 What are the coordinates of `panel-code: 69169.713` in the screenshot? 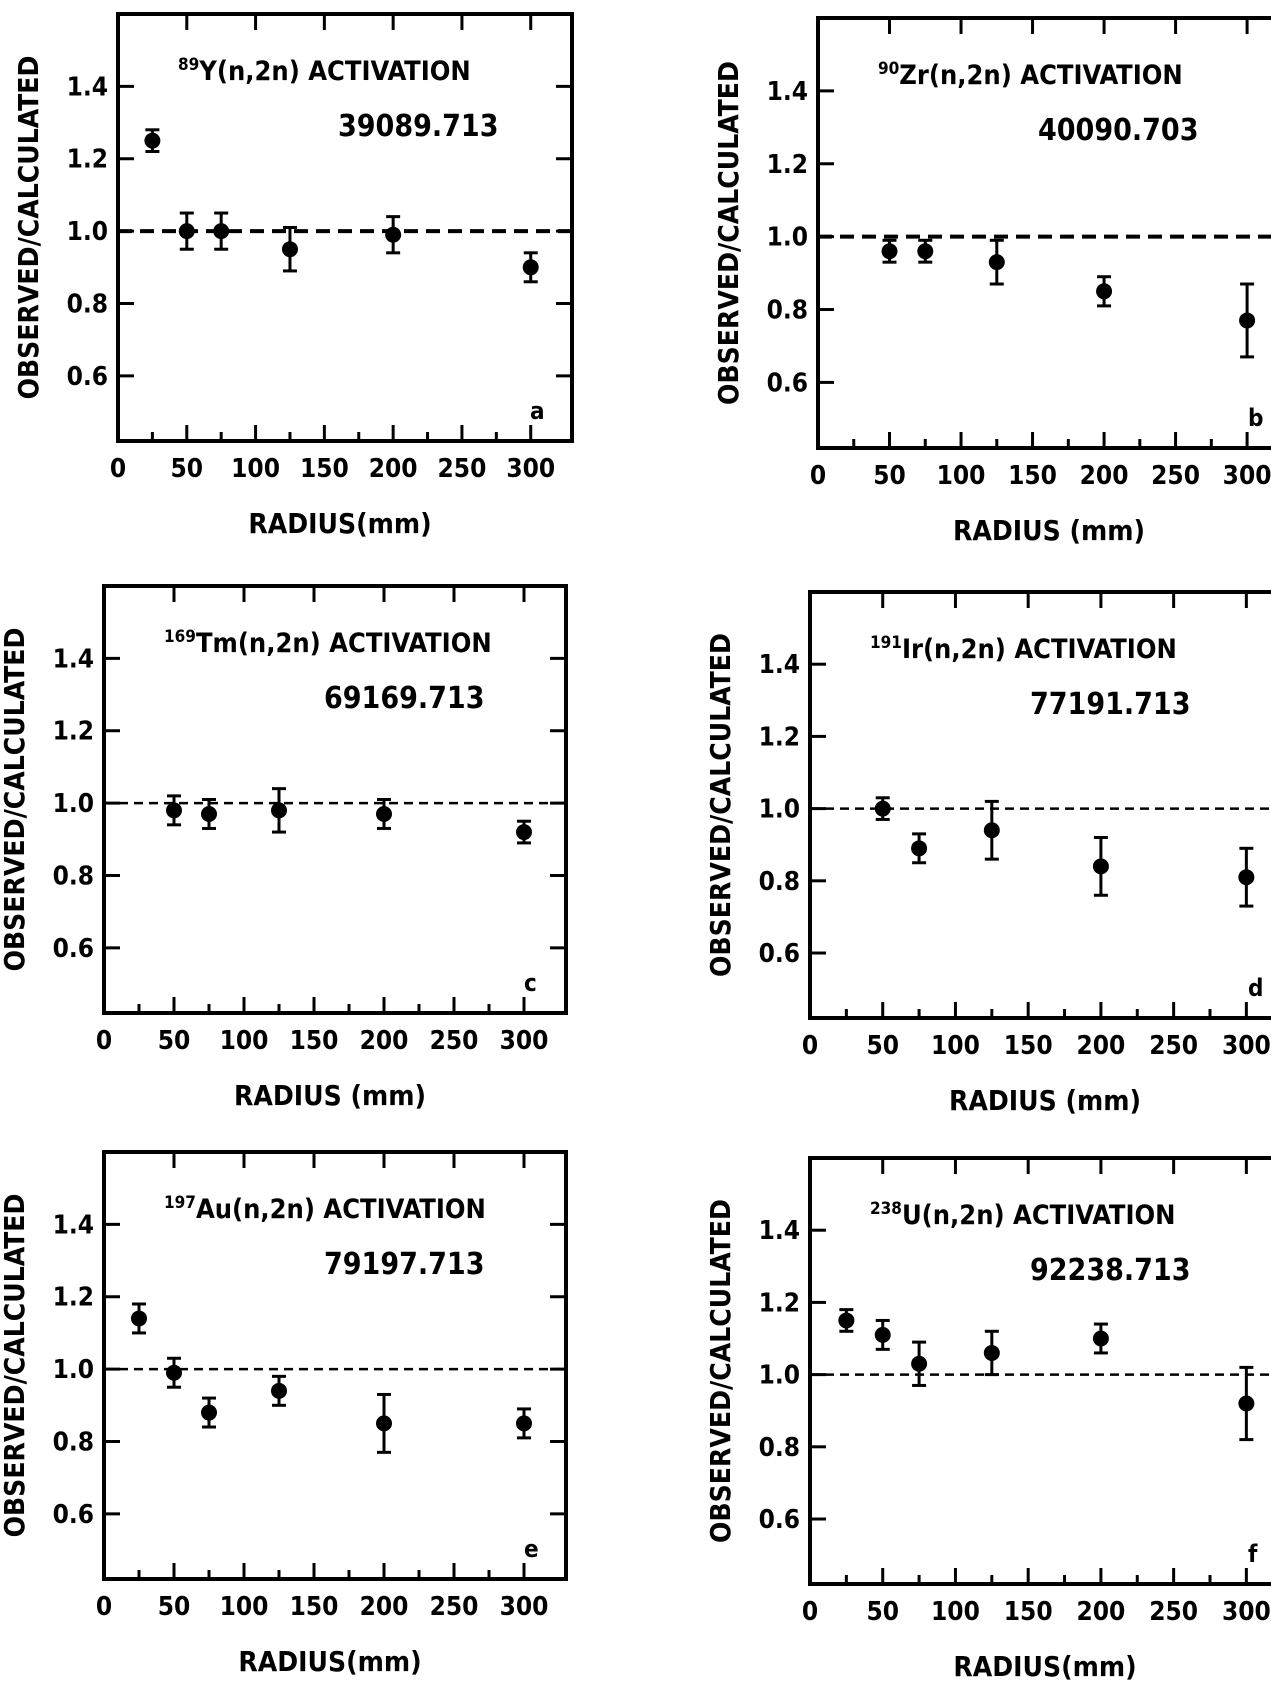 It's located at (404, 698).